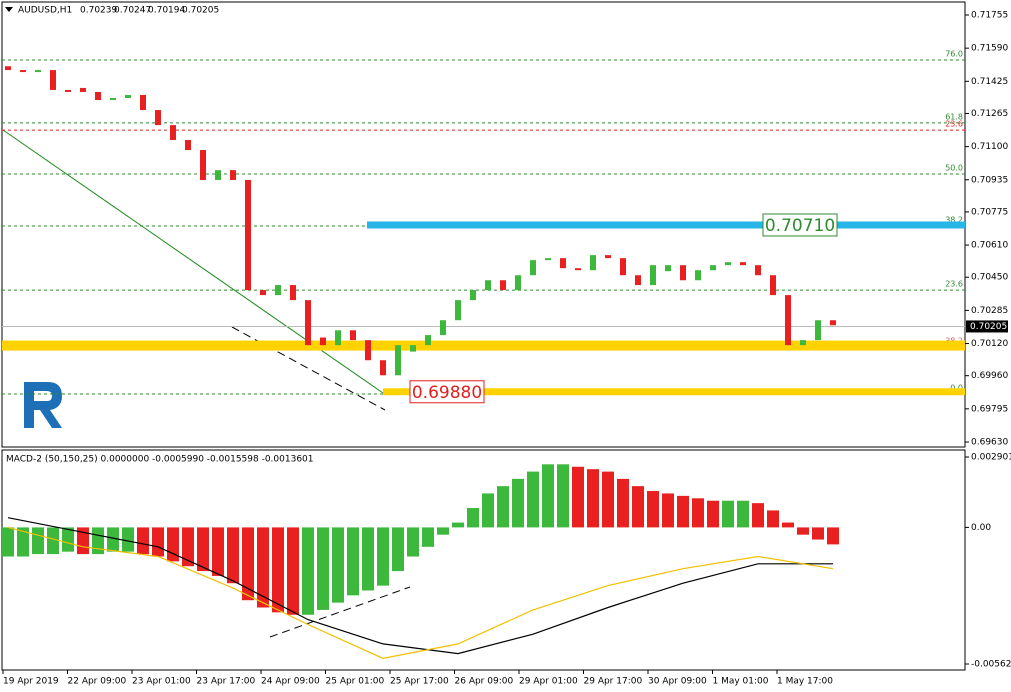 Image resolution: width=1011 pixels, height=692 pixels. I want to click on band-label-box, so click(447, 392).